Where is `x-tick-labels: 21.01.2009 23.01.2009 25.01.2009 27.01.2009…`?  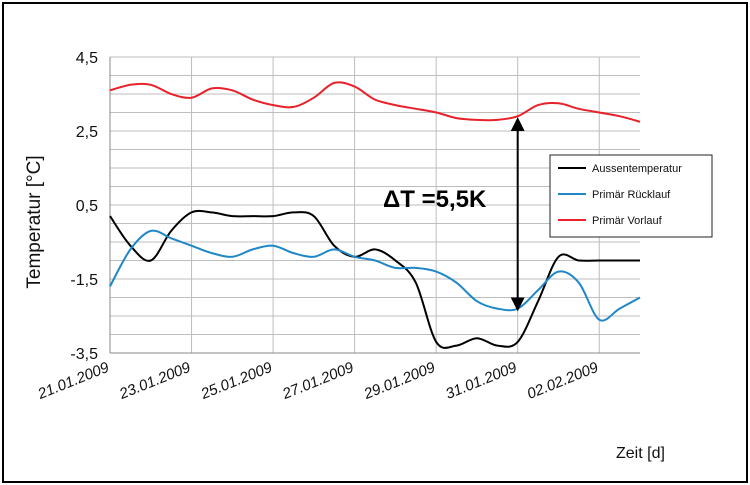
x-tick-labels: 21.01.2009 23.01.2009 25.01.2009 27.01.2009… is located at coordinates (318, 381).